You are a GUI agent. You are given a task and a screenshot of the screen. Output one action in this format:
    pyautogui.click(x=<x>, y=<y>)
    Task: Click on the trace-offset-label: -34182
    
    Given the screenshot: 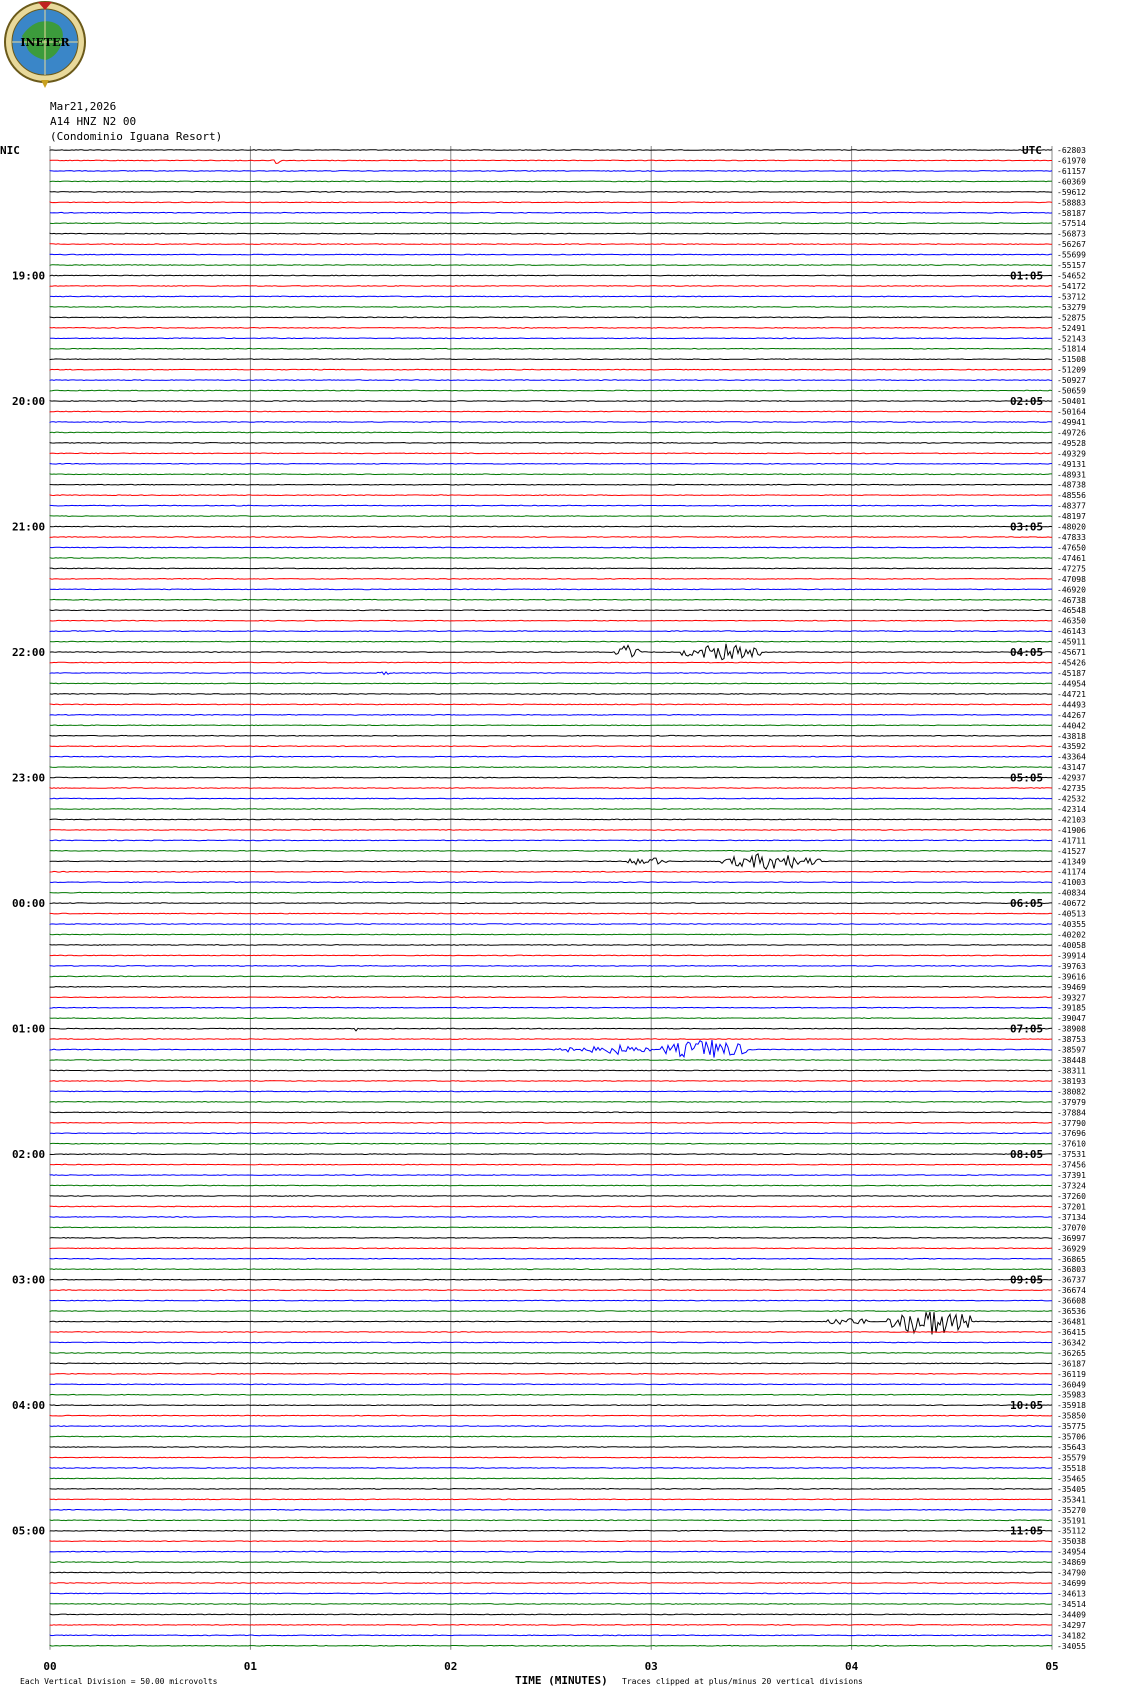 What is the action you would take?
    pyautogui.click(x=1071, y=1635)
    